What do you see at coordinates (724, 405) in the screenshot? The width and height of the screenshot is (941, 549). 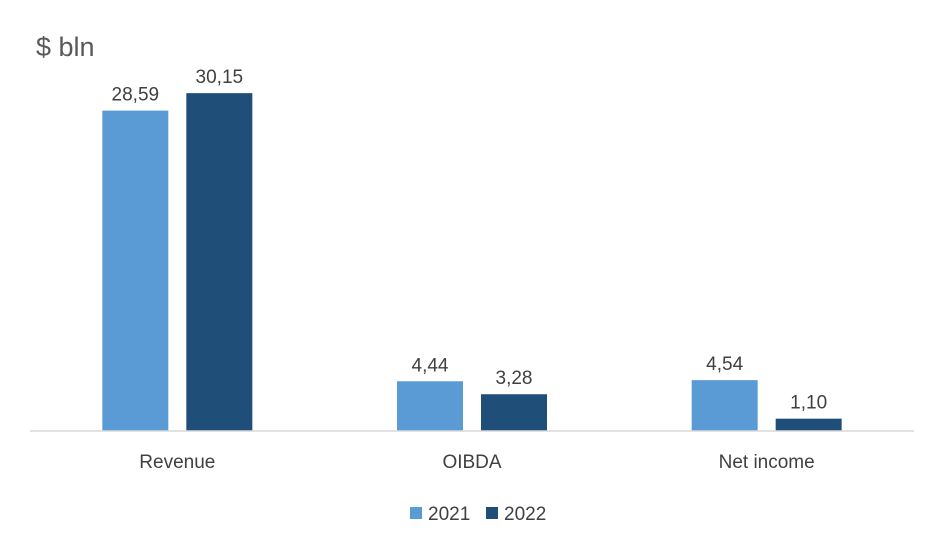 I see `bar-net-income-2021` at bounding box center [724, 405].